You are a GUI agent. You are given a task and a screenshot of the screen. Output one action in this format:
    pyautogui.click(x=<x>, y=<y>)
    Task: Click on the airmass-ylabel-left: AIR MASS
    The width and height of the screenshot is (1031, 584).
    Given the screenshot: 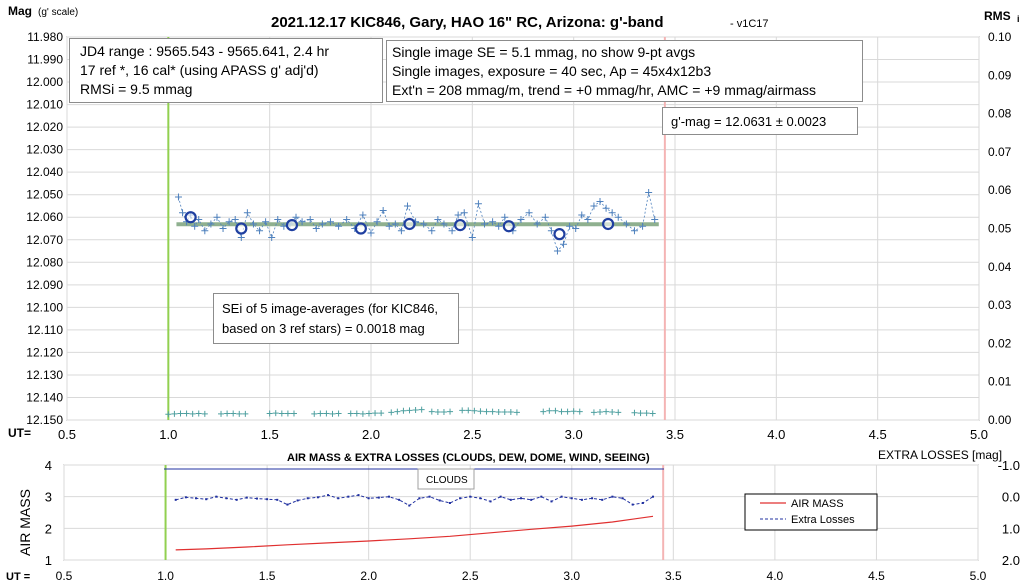 What is the action you would take?
    pyautogui.click(x=25, y=522)
    